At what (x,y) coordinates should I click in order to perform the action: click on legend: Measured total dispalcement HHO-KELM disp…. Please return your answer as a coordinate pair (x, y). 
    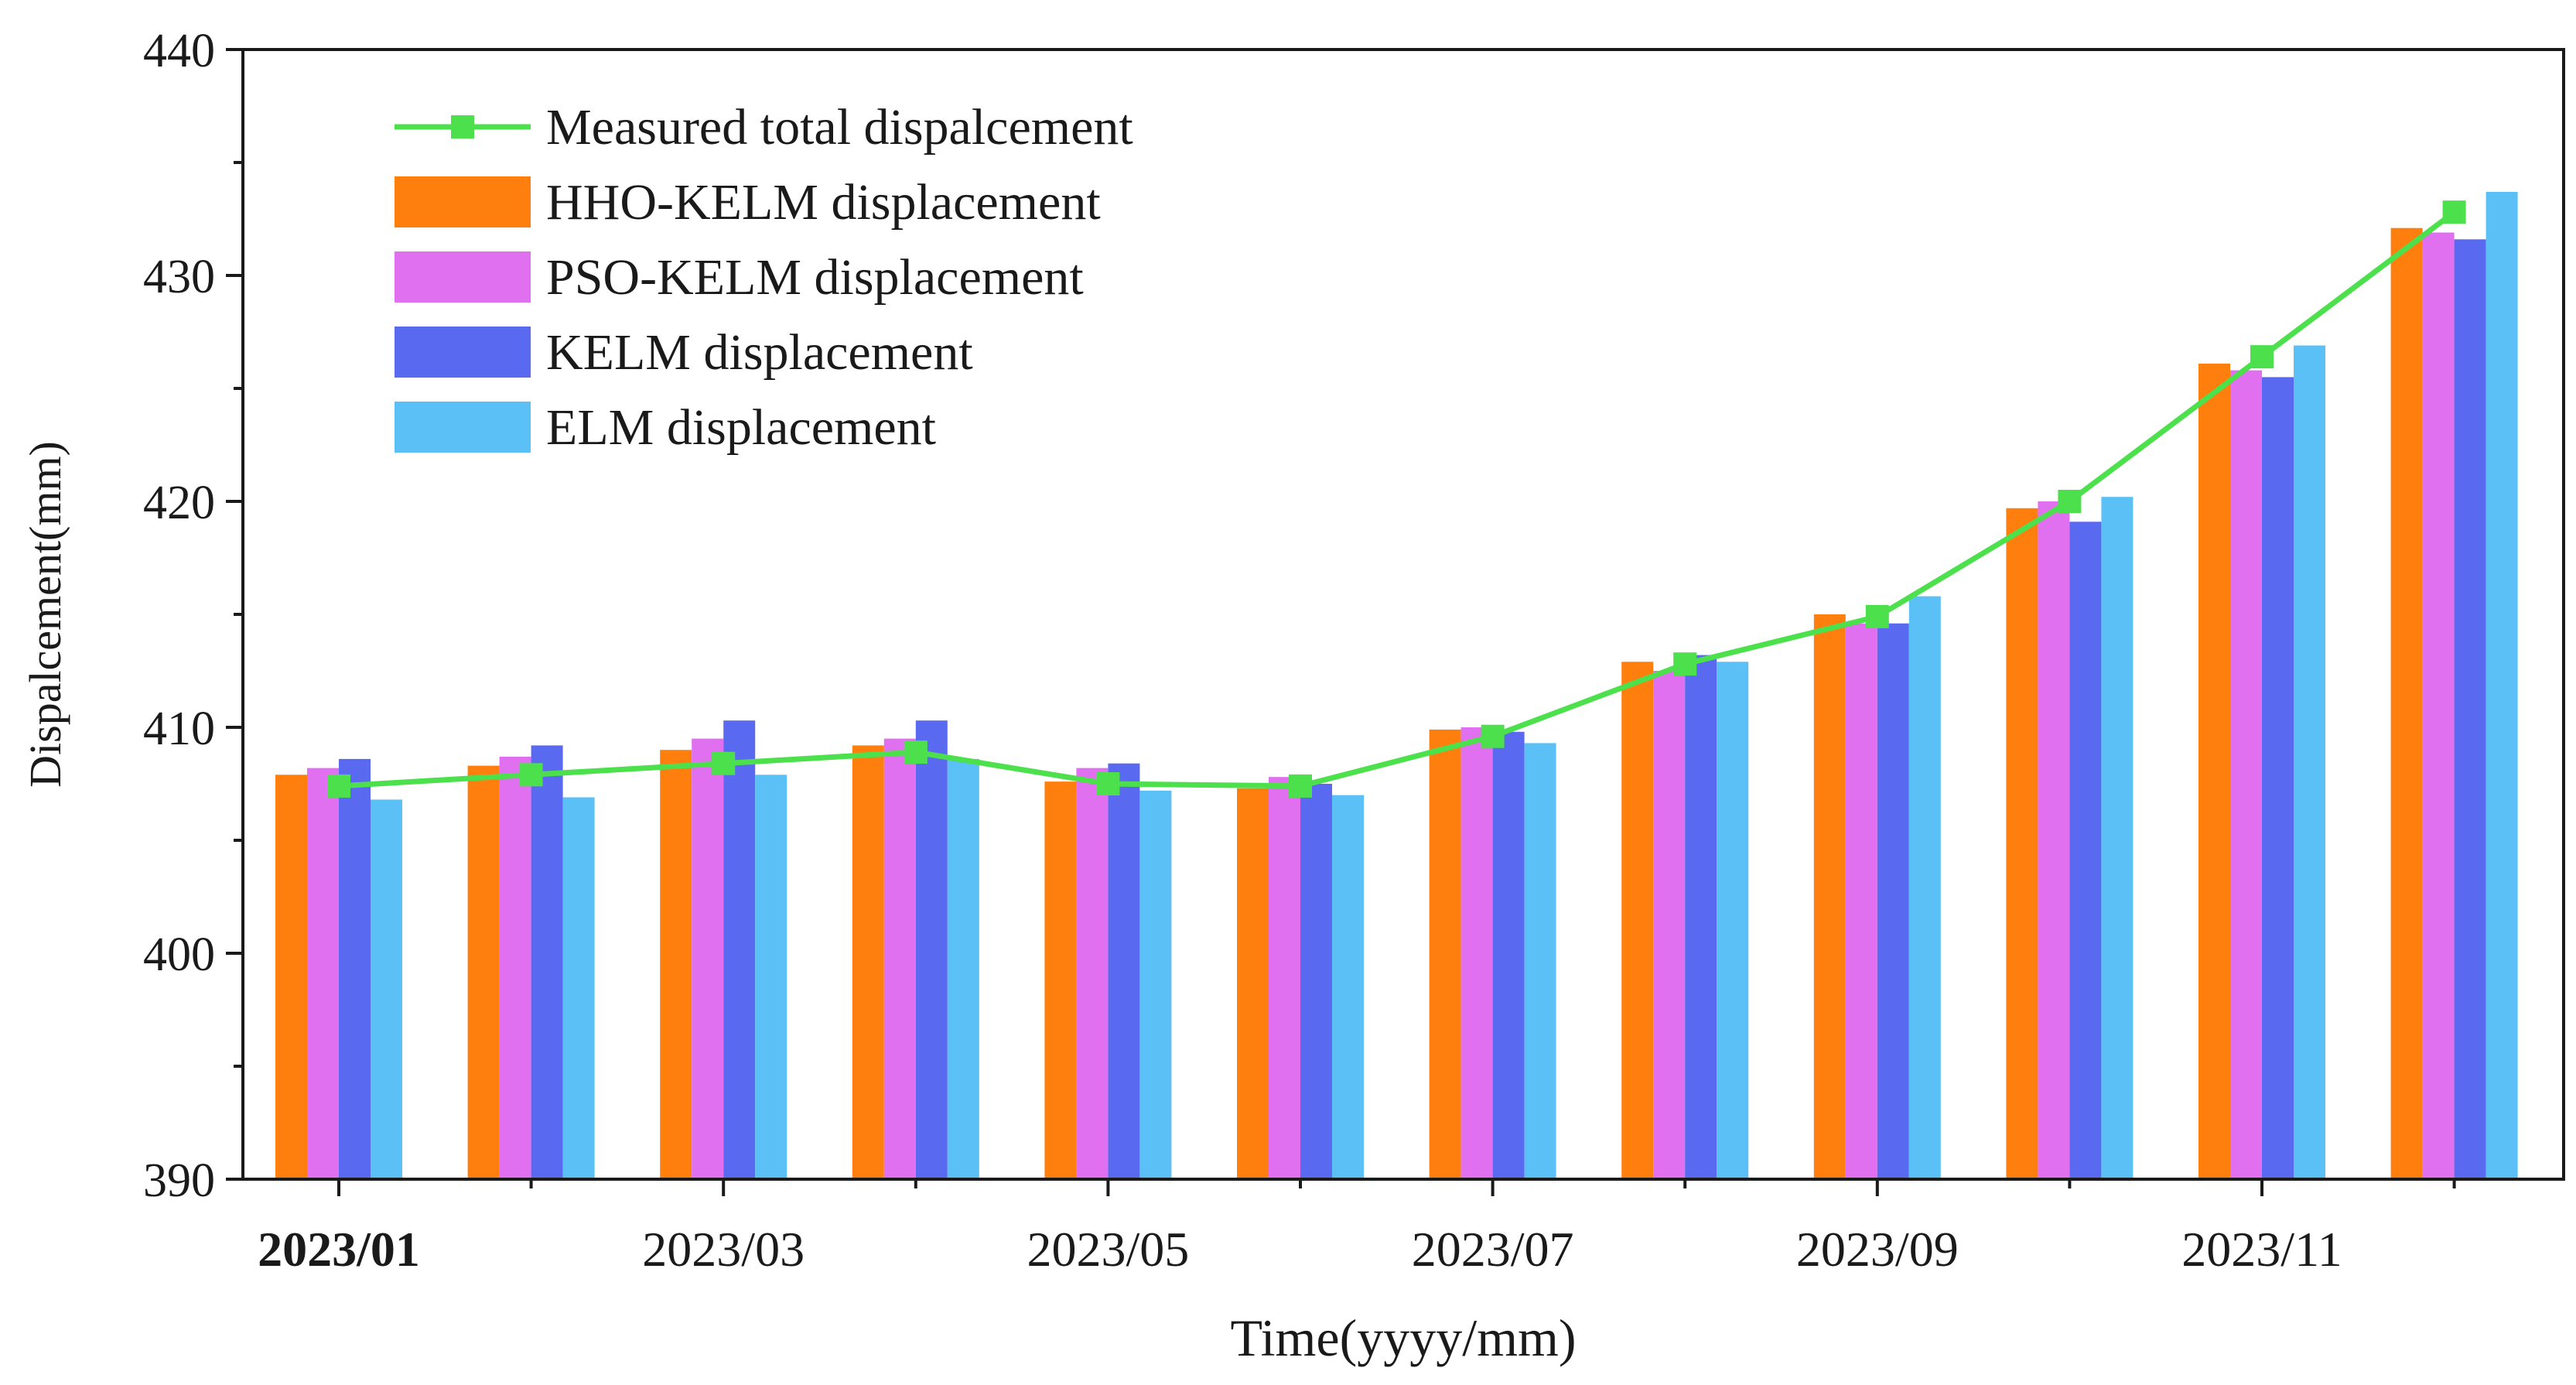
    Looking at the image, I should click on (764, 277).